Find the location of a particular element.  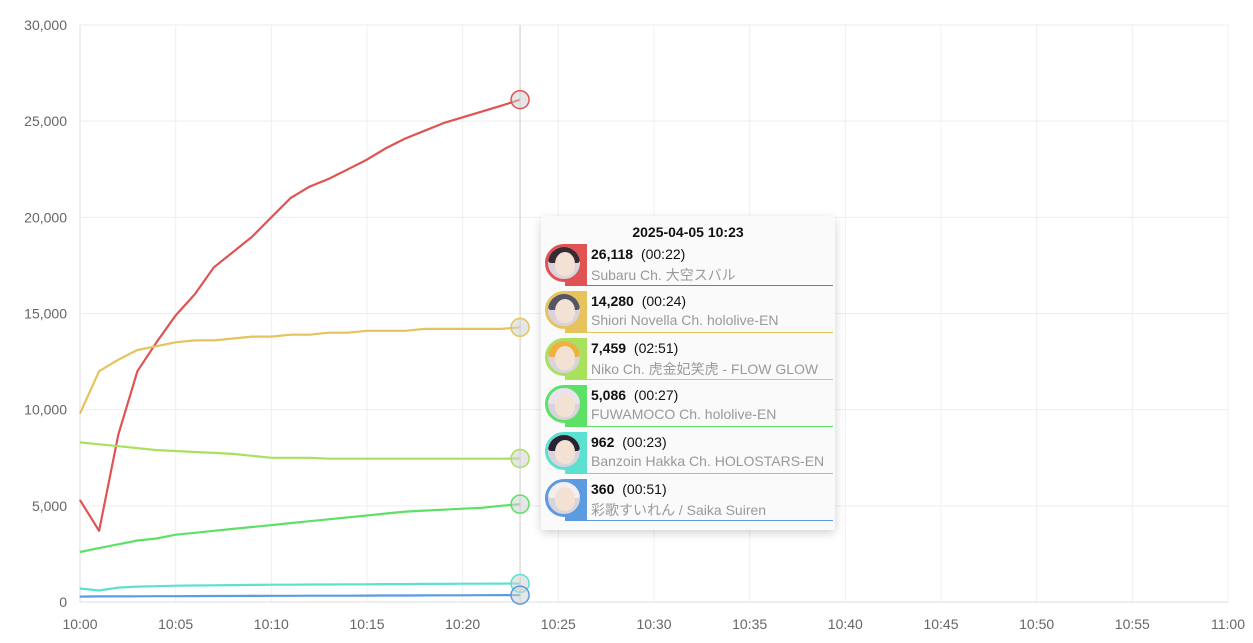

viewer-count: 26,118 is located at coordinates (612, 254).